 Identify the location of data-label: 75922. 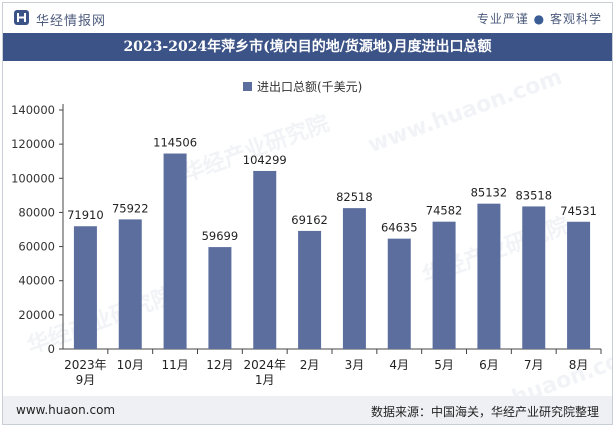
(130, 208).